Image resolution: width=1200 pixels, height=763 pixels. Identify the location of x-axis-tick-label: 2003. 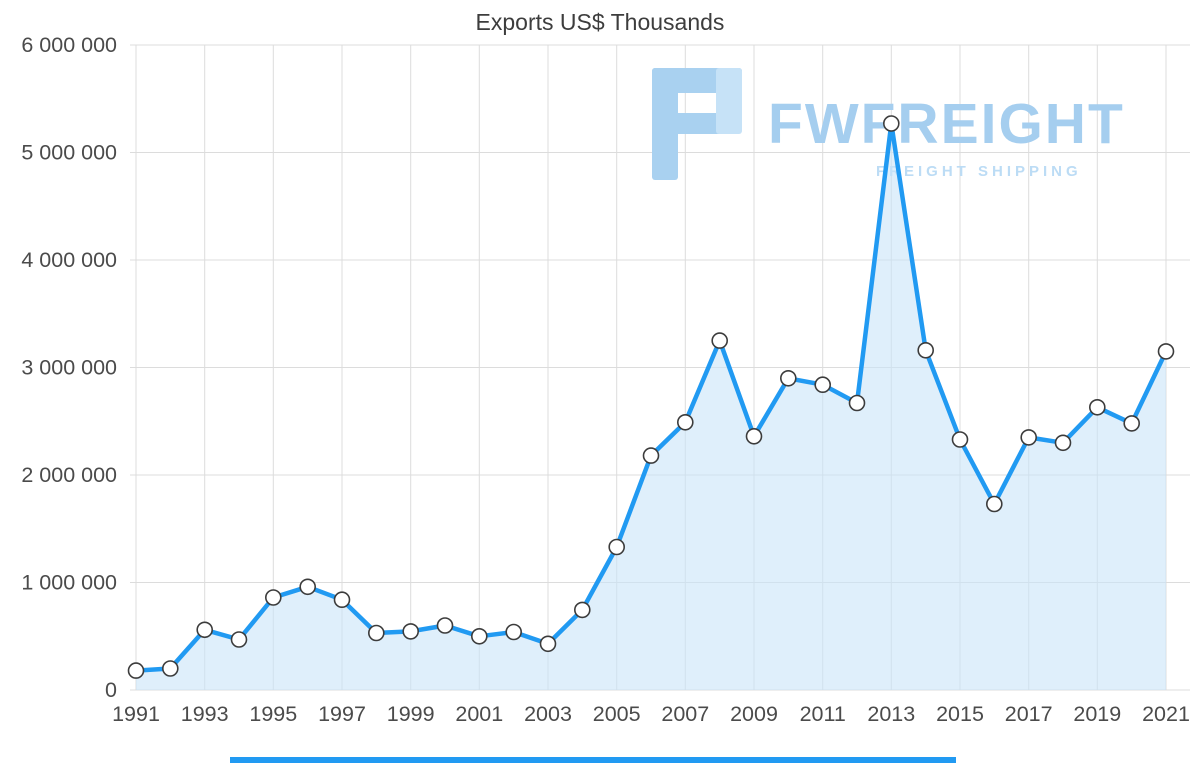
(548, 714).